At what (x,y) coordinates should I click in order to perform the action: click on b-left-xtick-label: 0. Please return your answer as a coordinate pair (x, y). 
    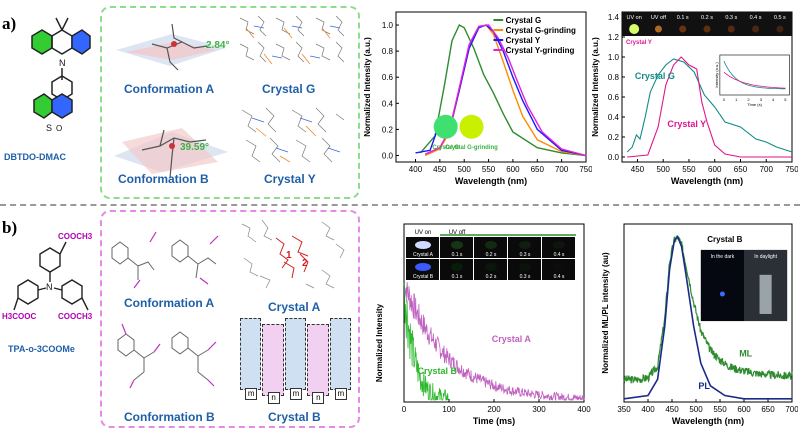
    Looking at the image, I should click on (404, 409).